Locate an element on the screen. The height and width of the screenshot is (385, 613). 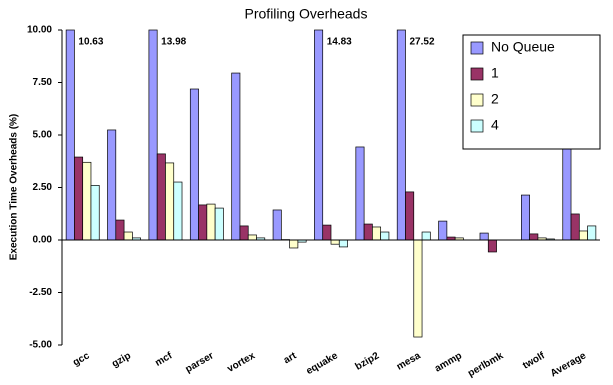
y-tick-label: 0.00 is located at coordinates (43, 240).